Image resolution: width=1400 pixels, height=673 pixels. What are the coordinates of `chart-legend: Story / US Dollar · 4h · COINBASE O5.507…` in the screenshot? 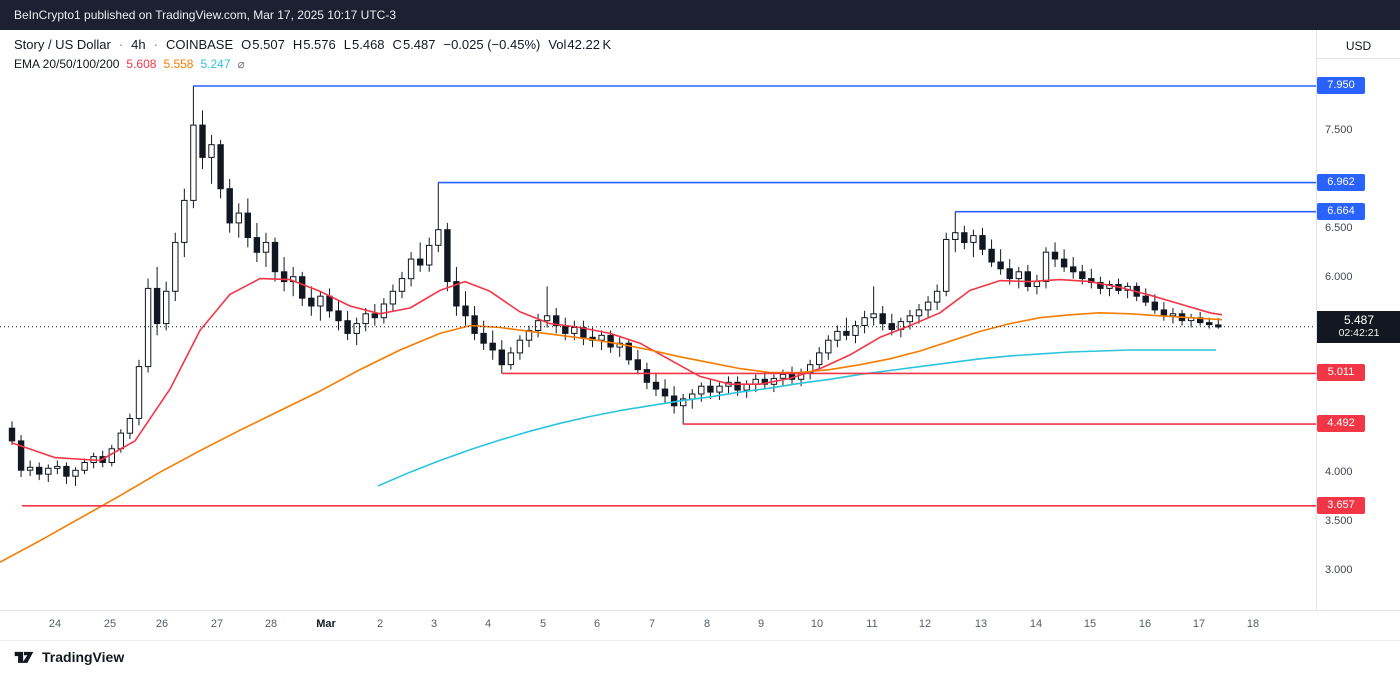 It's located at (312, 54).